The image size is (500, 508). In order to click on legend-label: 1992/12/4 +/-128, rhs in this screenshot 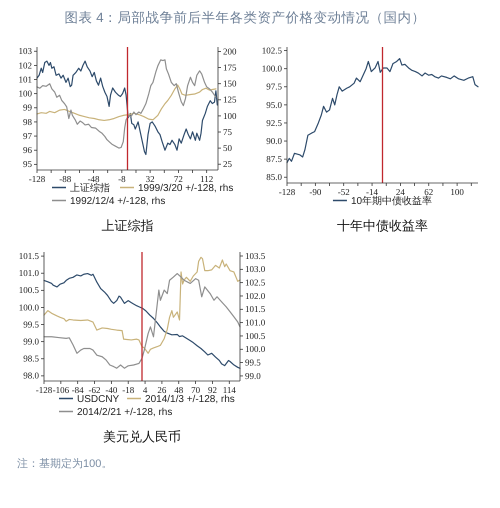, I will do `click(118, 201)`.